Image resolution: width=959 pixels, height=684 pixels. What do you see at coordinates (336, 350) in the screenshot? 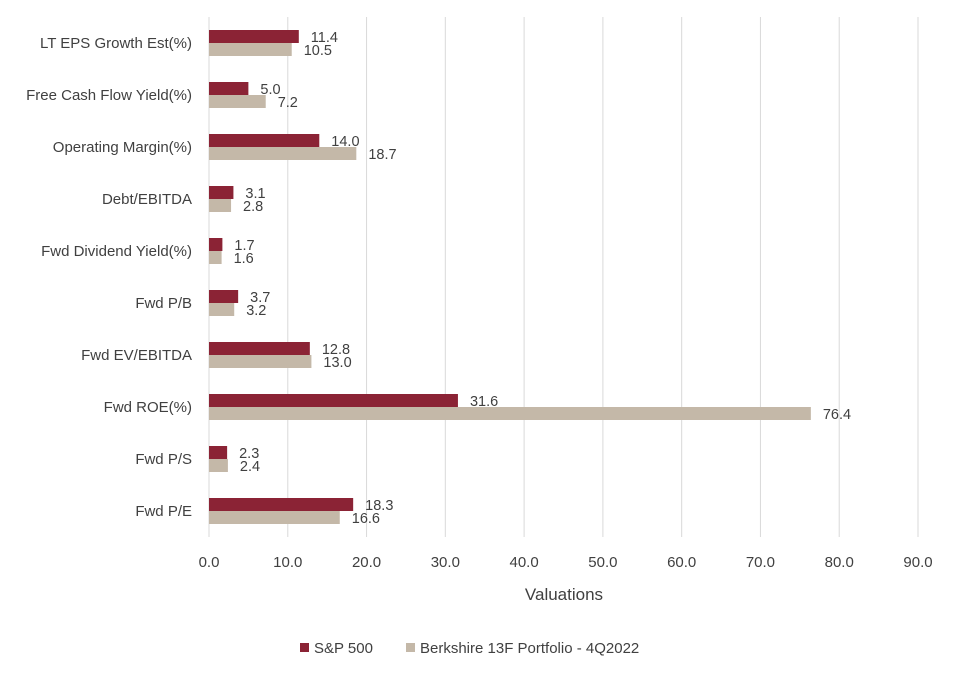
I see `data-label: 12.8` at bounding box center [336, 350].